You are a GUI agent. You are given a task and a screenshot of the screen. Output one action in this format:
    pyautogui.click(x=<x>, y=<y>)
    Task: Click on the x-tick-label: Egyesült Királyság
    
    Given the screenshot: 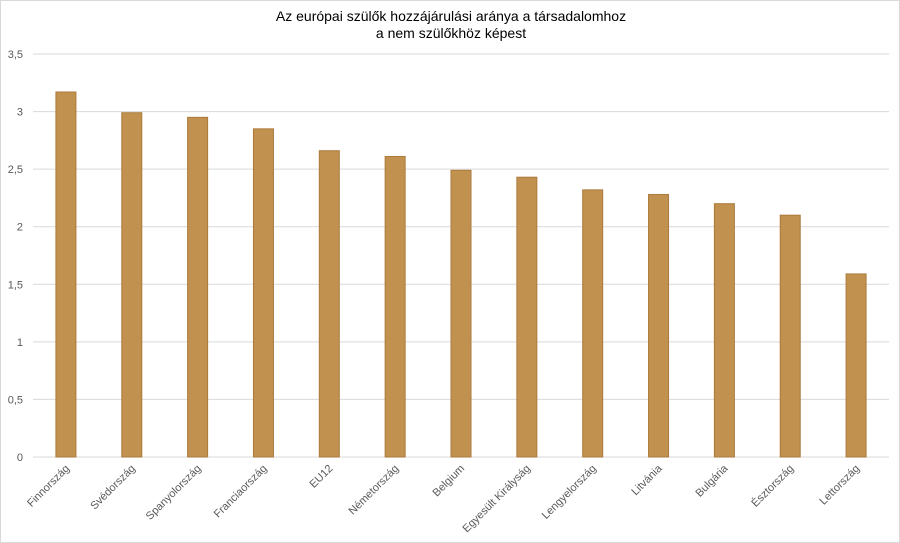 What is the action you would take?
    pyautogui.click(x=496, y=499)
    